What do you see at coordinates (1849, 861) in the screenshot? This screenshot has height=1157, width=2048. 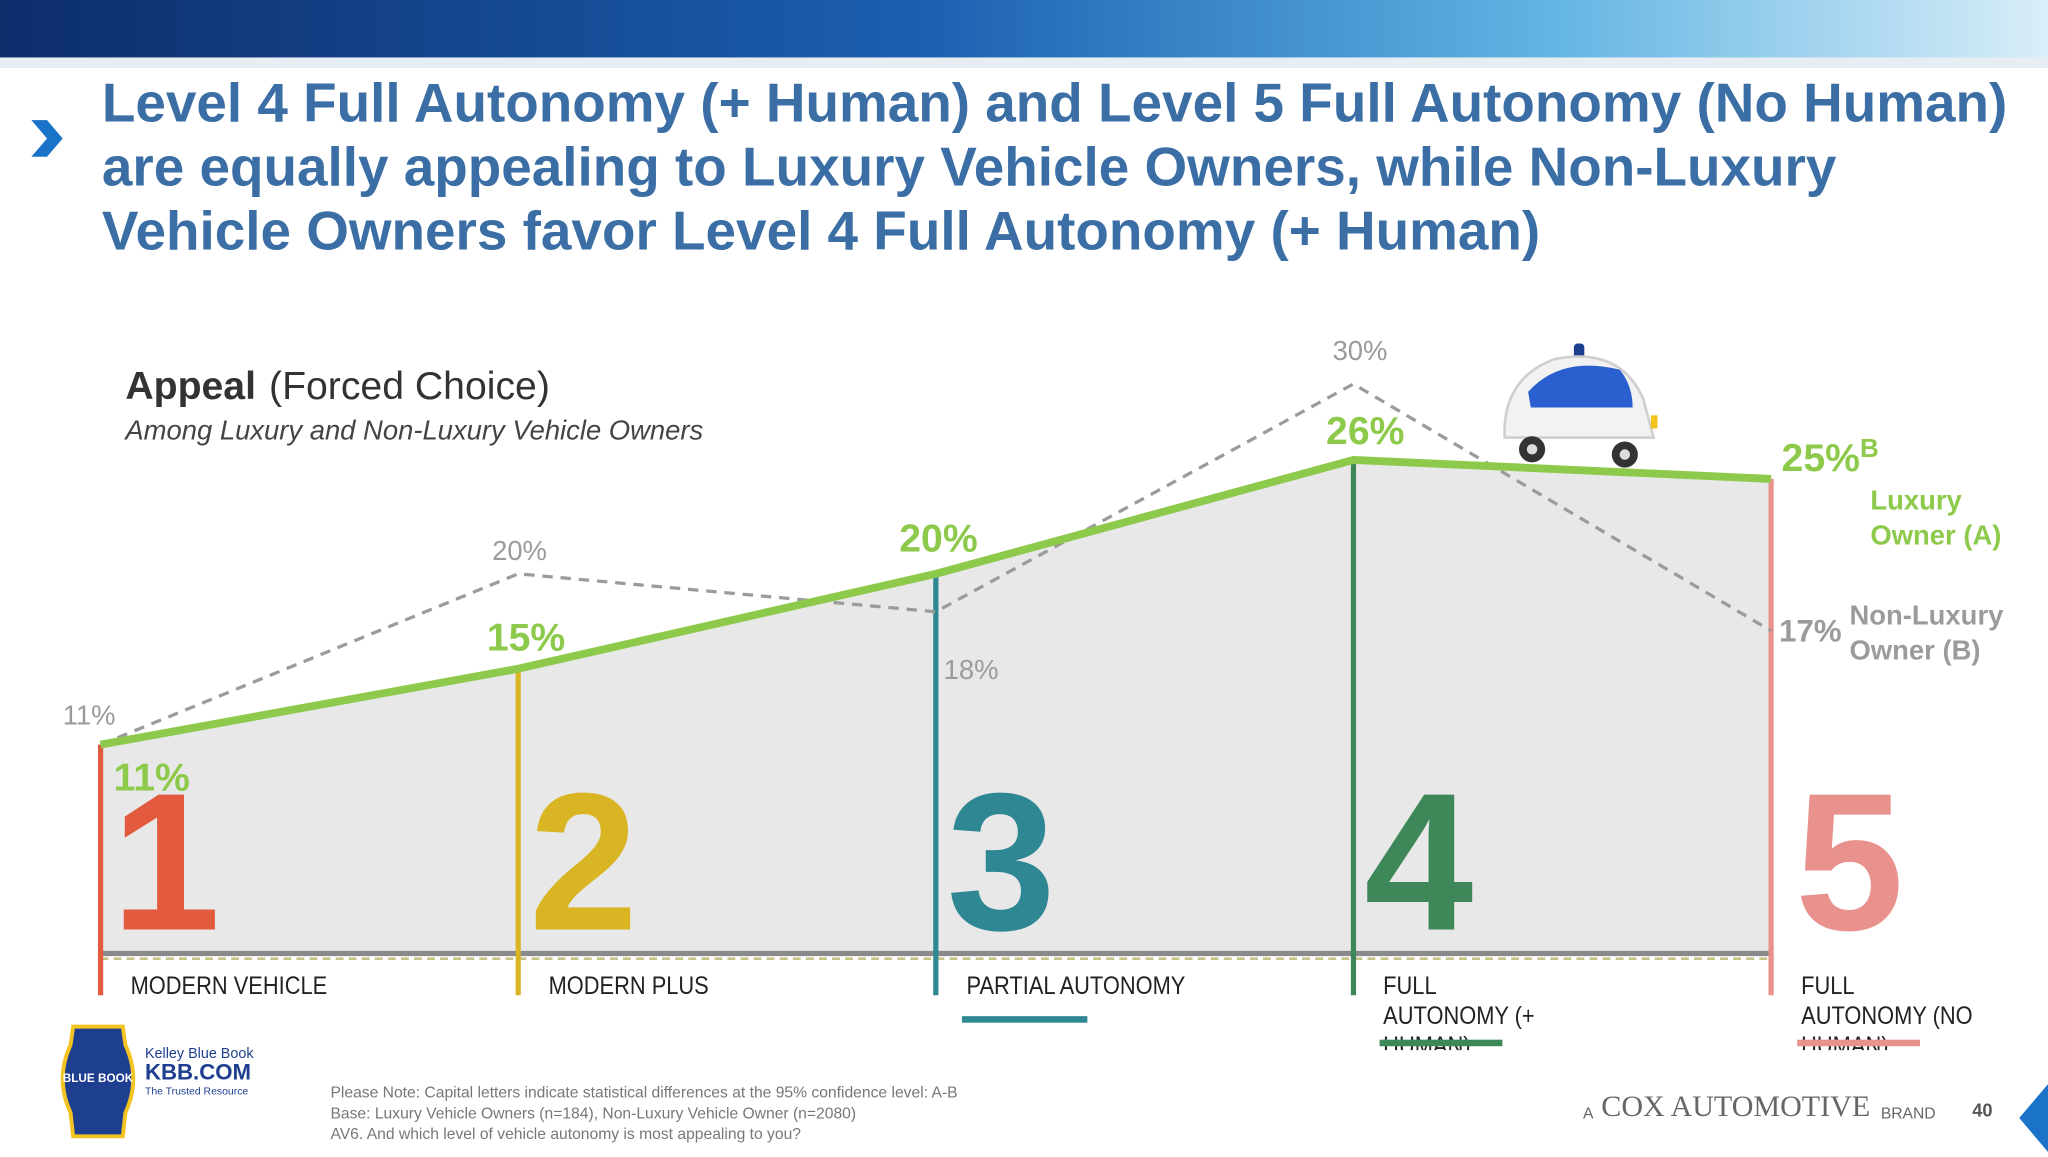 I see `level-number: 5` at bounding box center [1849, 861].